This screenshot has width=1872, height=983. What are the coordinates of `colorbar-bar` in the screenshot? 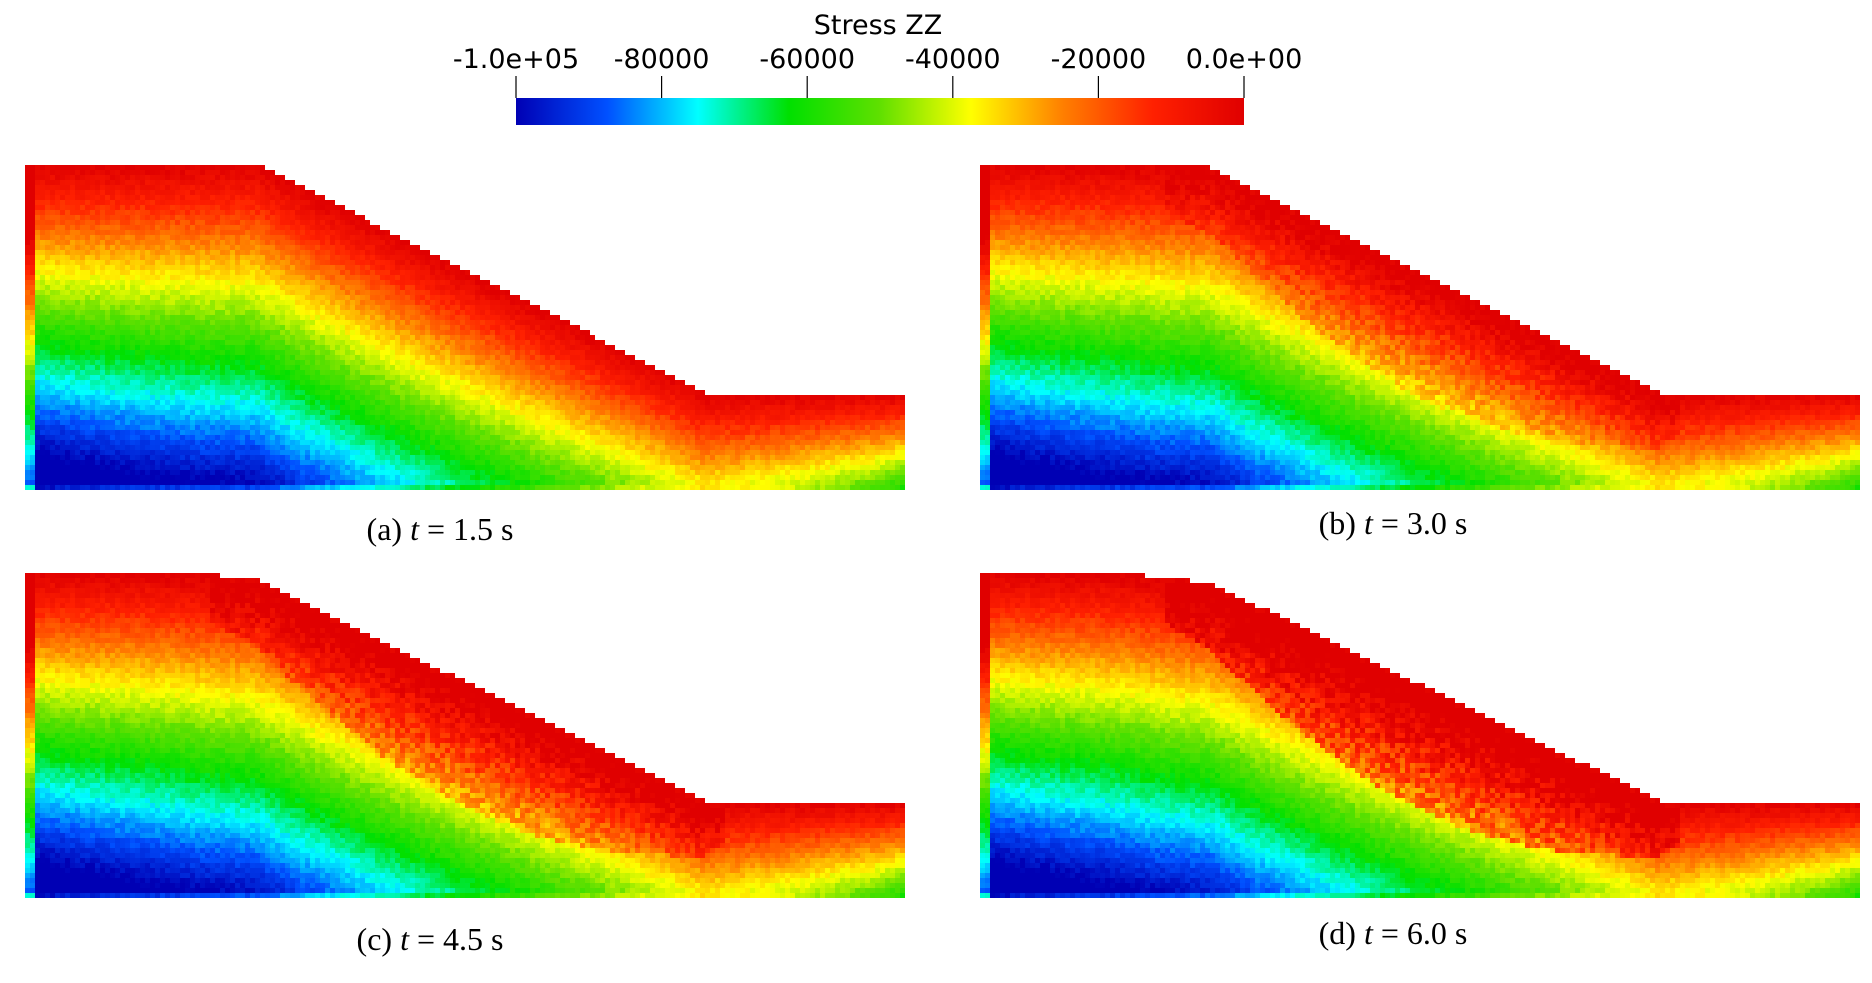 It's located at (880, 111).